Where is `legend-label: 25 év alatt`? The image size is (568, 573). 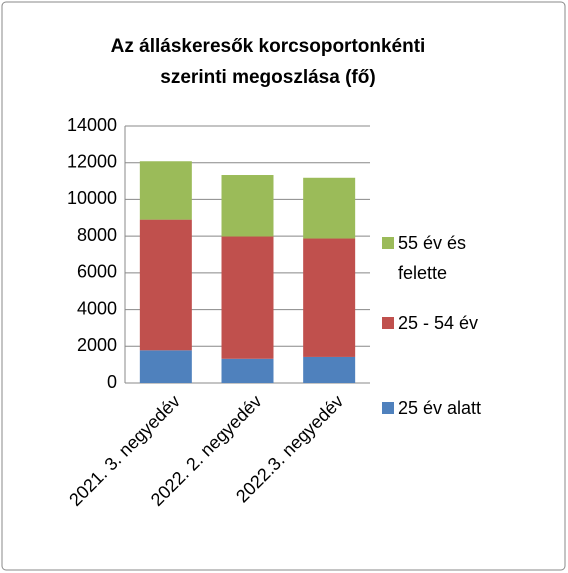 legend-label: 25 év alatt is located at coordinates (440, 408).